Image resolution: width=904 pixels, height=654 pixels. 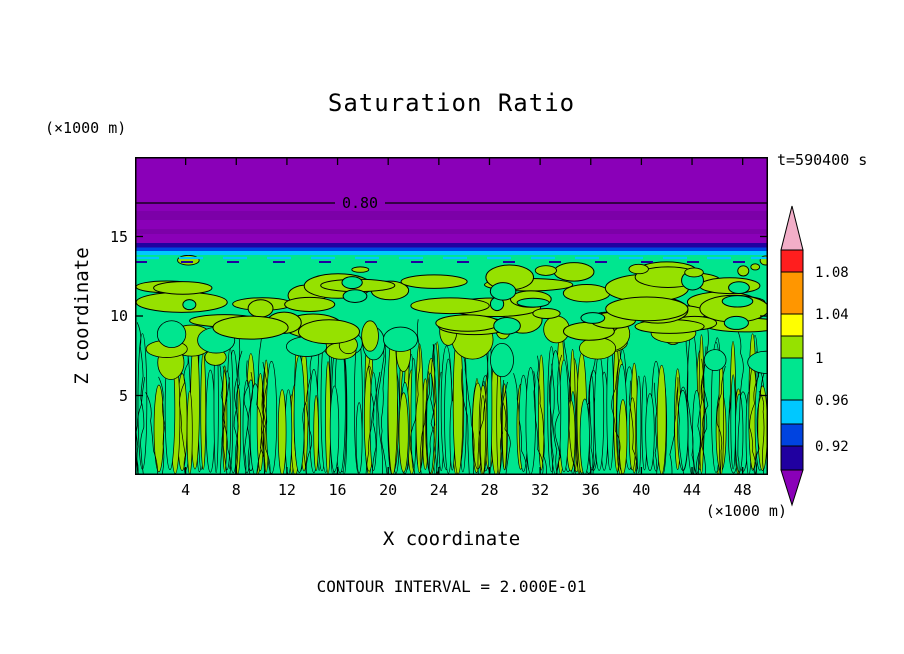 What do you see at coordinates (792, 488) in the screenshot?
I see `colorbar-under-arrow` at bounding box center [792, 488].